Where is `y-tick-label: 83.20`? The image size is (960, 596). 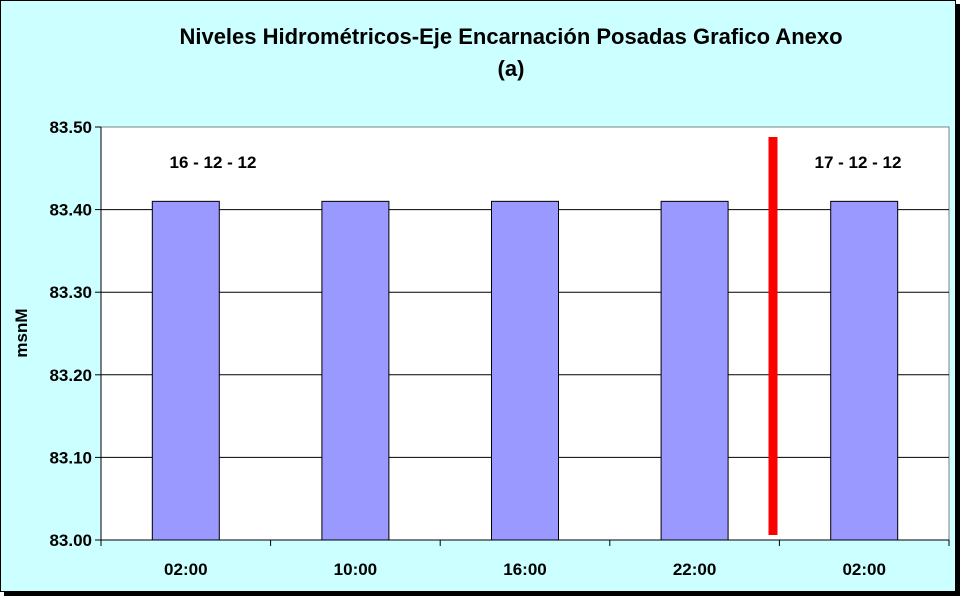
y-tick-label: 83.20 is located at coordinates (70, 375).